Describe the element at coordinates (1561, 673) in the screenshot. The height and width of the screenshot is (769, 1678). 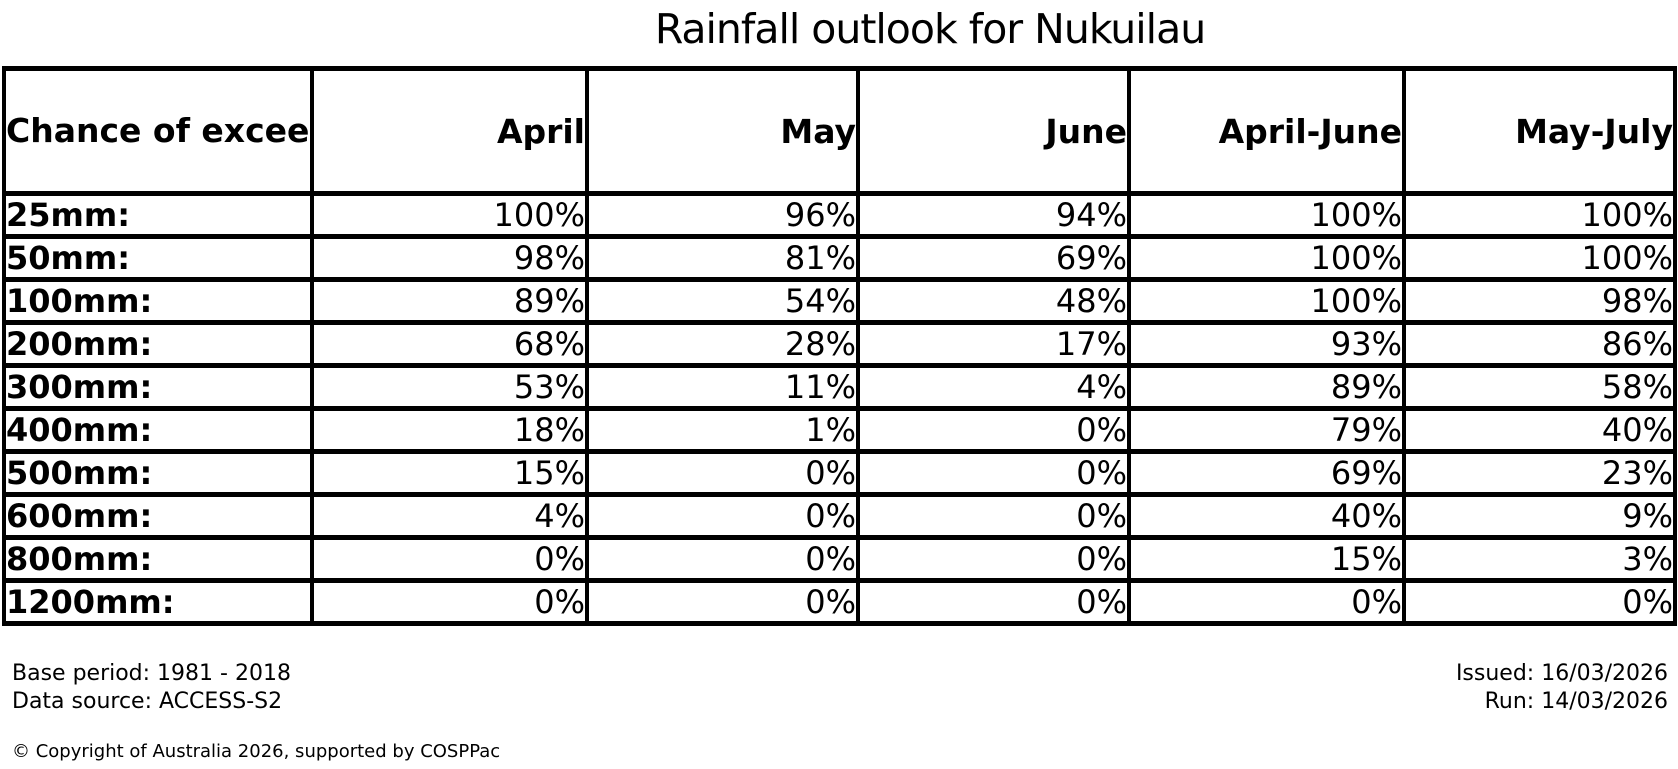
I see `issued-text: Issued: 16/03/2026` at that location.